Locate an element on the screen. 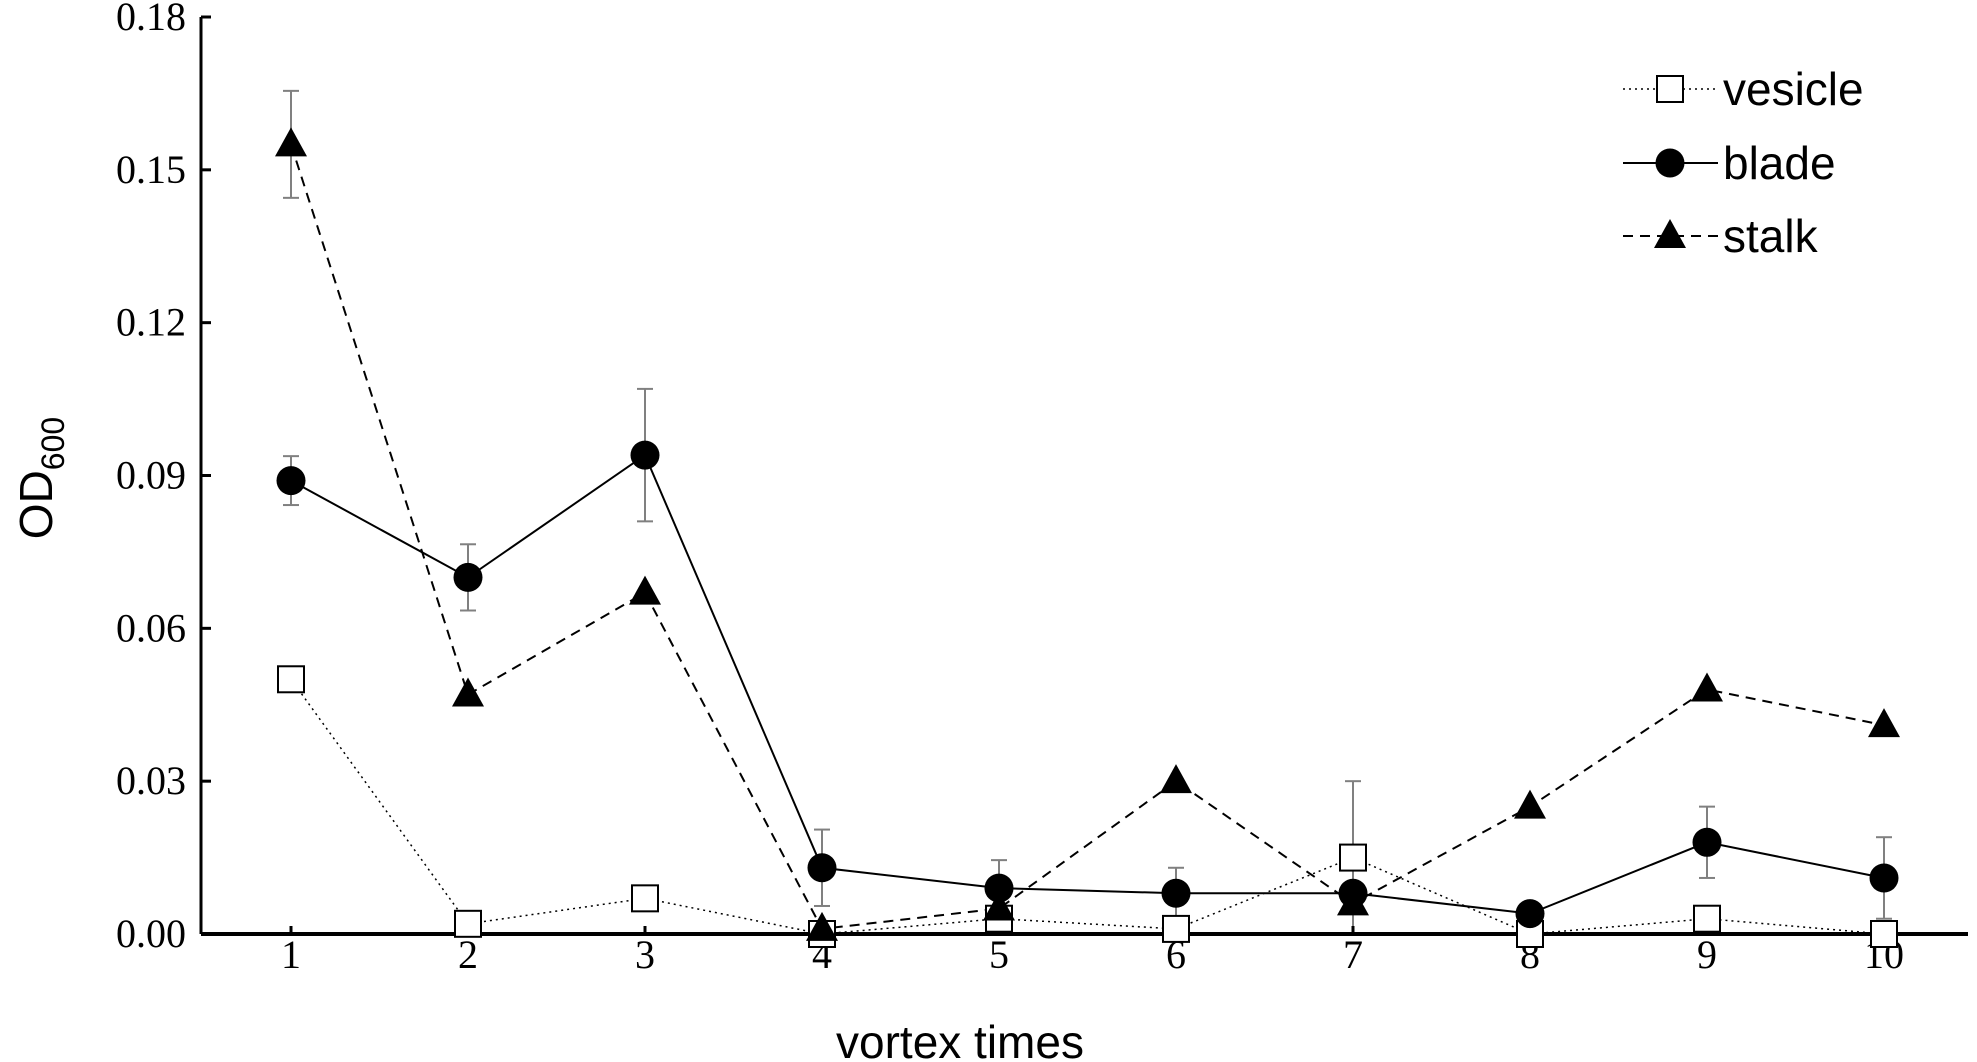  y-ticks-layer: 0.00 0.03 0.06 0.09 0.12 0.15 0.18 is located at coordinates (163, 478).